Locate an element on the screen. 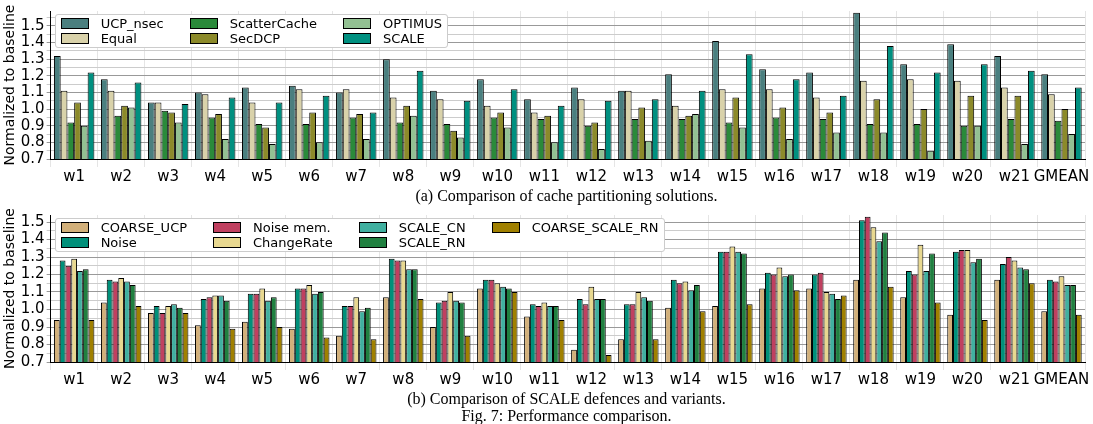 Image resolution: width=1093 pixels, height=424 pixels. legend-label: ScatterCache is located at coordinates (273, 23).